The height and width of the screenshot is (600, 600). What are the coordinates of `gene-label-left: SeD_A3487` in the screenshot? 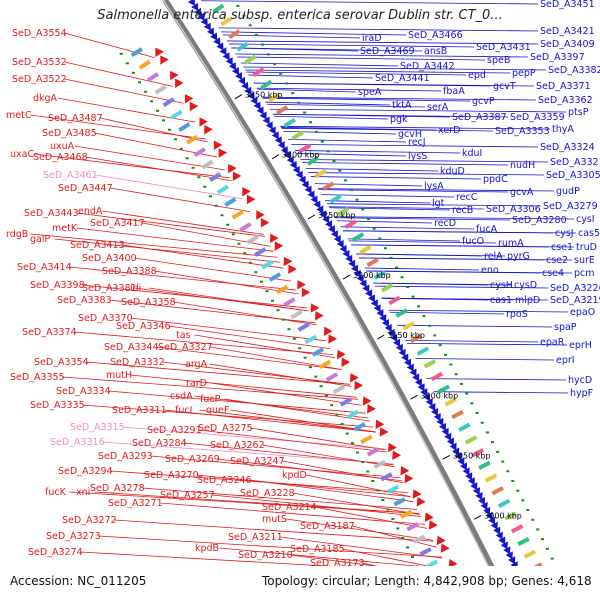 It's located at (75, 118).